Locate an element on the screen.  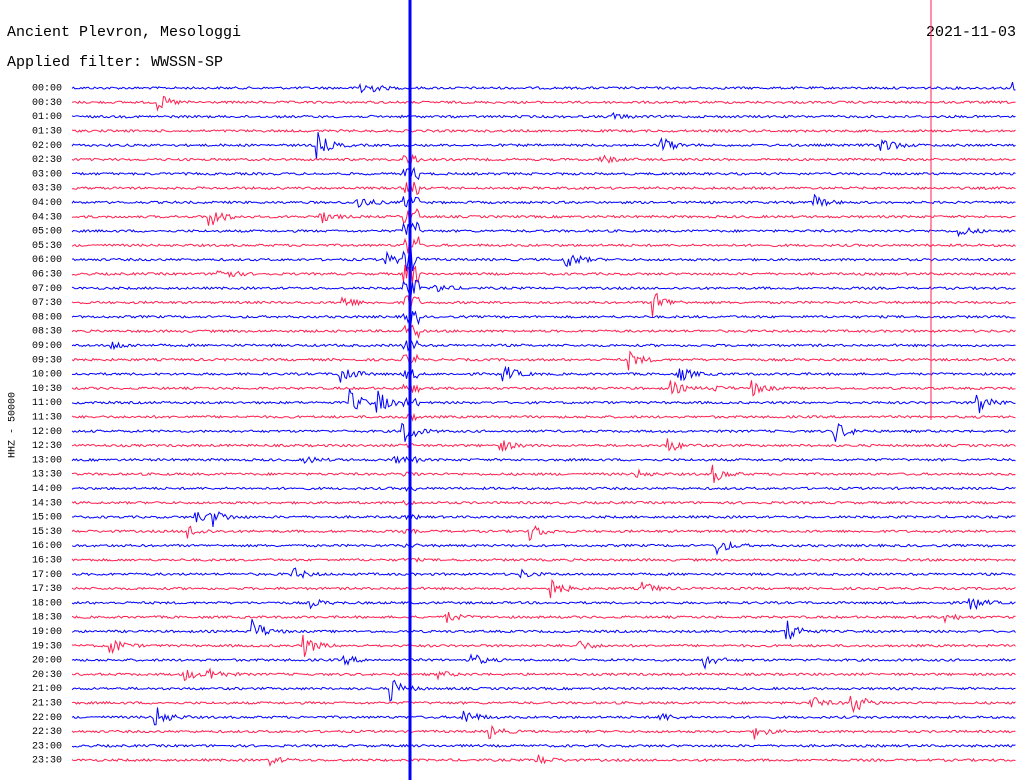
row-label: 19:30 is located at coordinates (47, 646).